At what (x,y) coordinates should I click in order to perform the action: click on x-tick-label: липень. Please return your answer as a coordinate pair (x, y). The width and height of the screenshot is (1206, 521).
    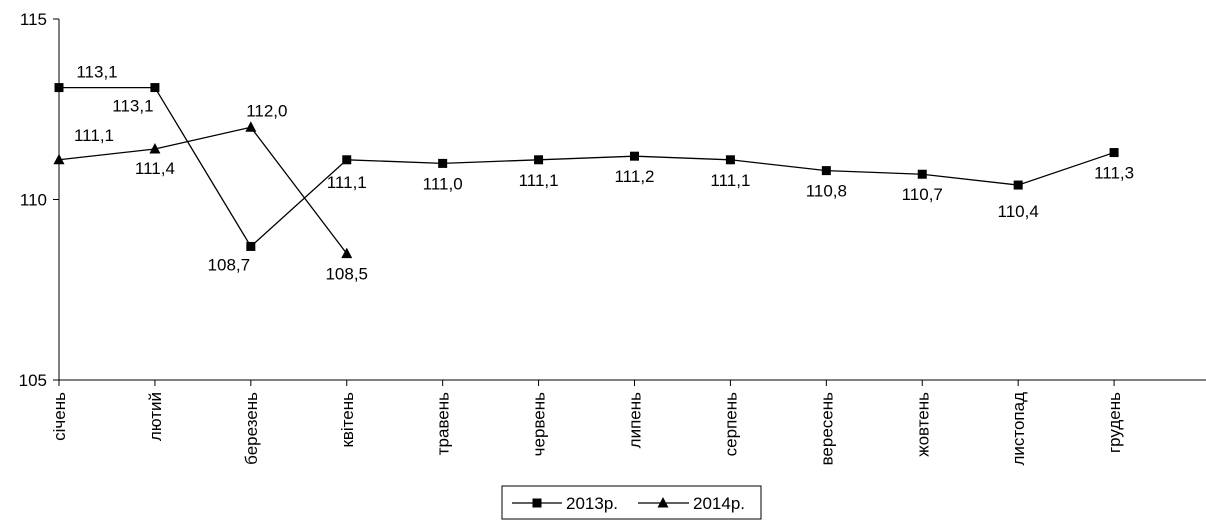
    Looking at the image, I should click on (635, 420).